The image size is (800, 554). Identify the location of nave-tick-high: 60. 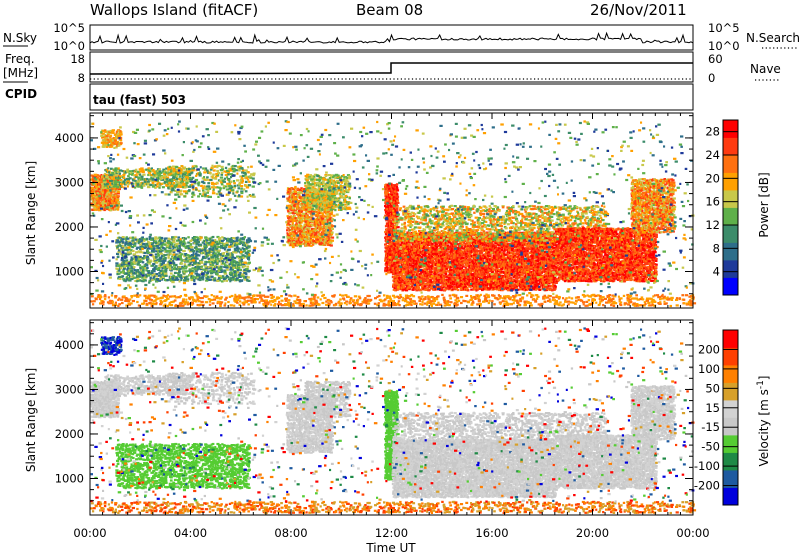
(715, 59).